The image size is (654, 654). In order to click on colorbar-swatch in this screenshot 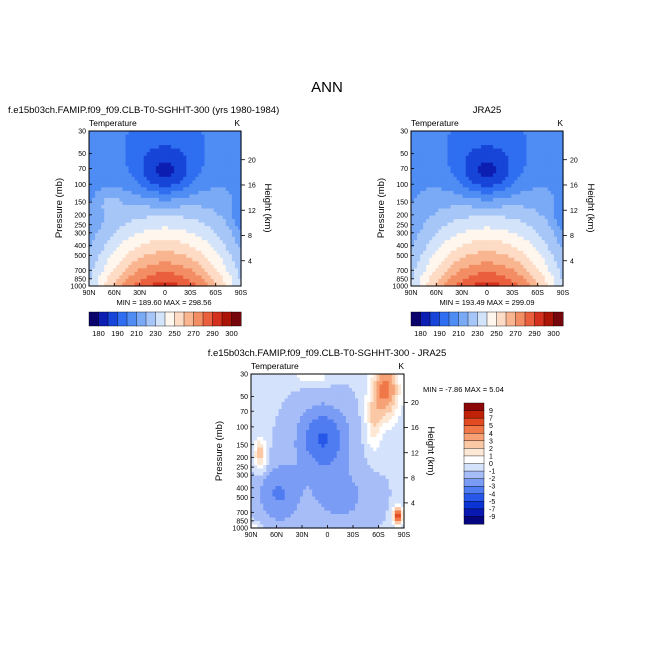, I will do `click(103, 319)`.